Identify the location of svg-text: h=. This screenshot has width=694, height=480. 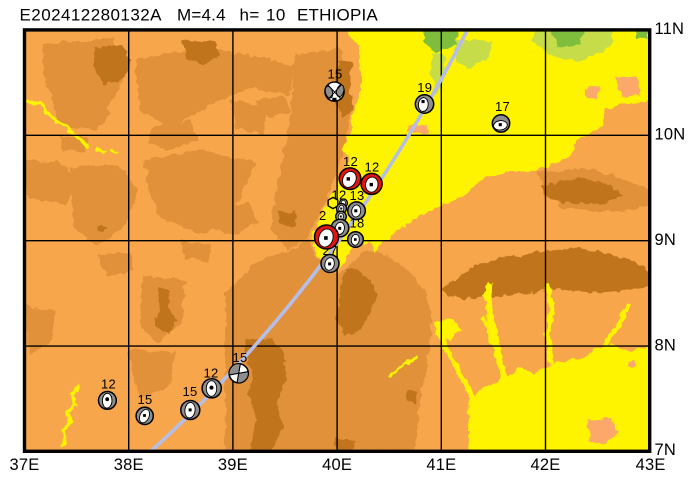
(250, 15).